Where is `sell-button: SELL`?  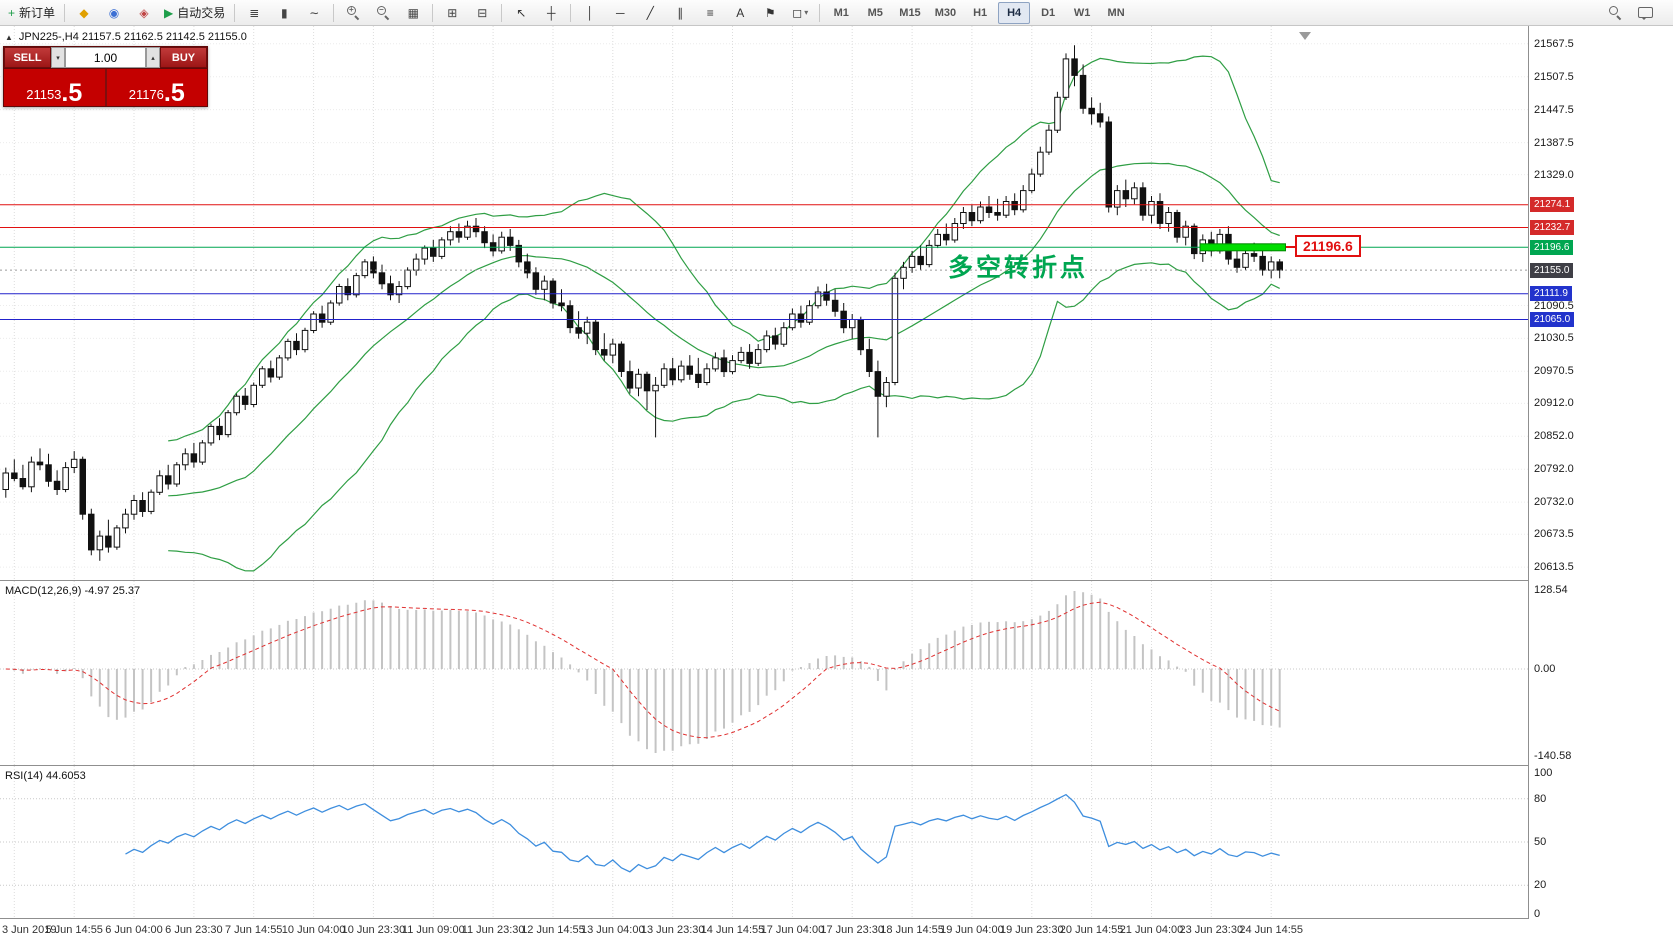 sell-button: SELL is located at coordinates (27, 57).